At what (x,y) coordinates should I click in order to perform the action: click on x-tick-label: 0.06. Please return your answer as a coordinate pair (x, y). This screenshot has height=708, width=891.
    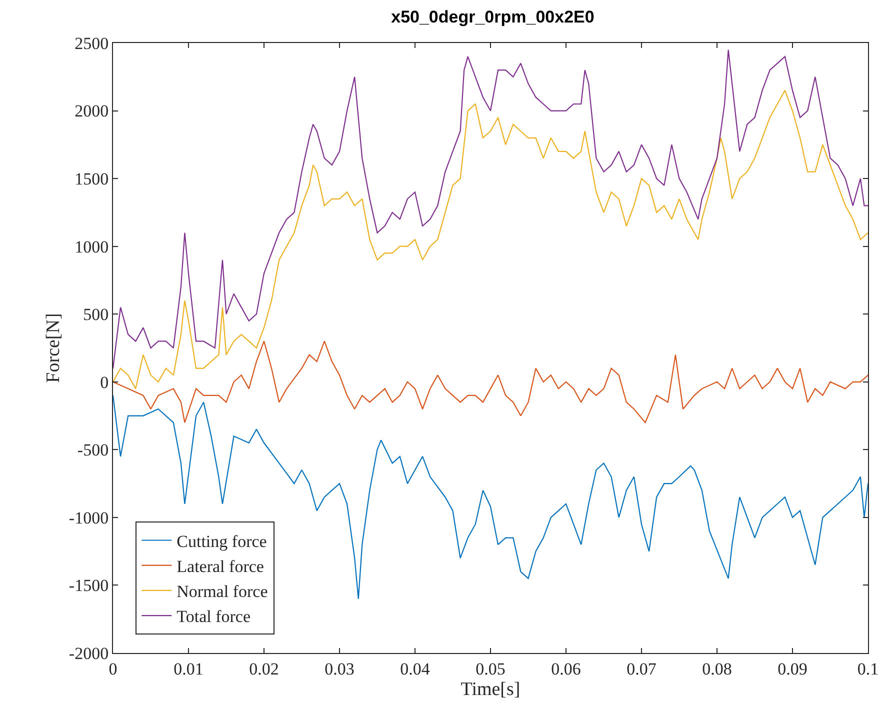
    Looking at the image, I should click on (566, 668).